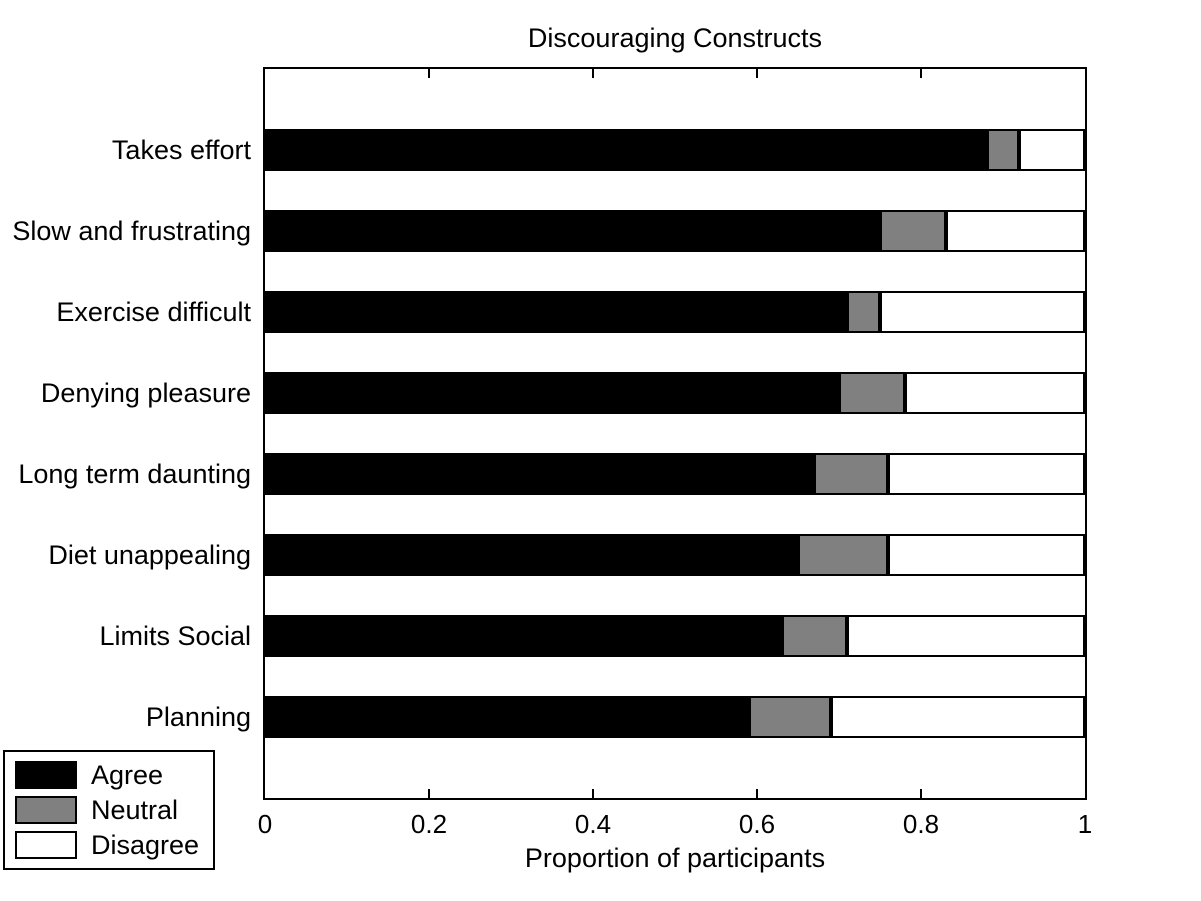 The height and width of the screenshot is (901, 1201). I want to click on legend-swatch-disagree, so click(46, 845).